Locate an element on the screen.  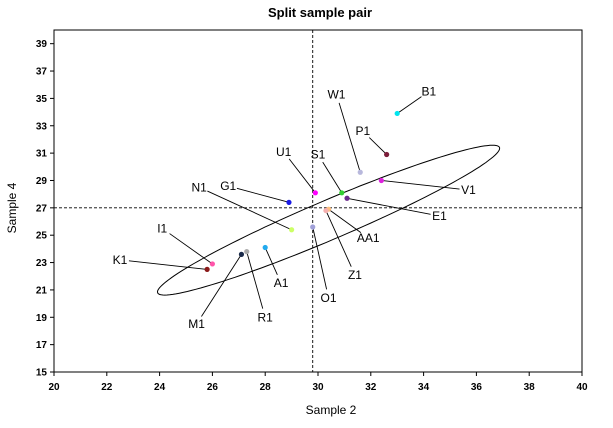
point-label-m1: M1 is located at coordinates (196, 324).